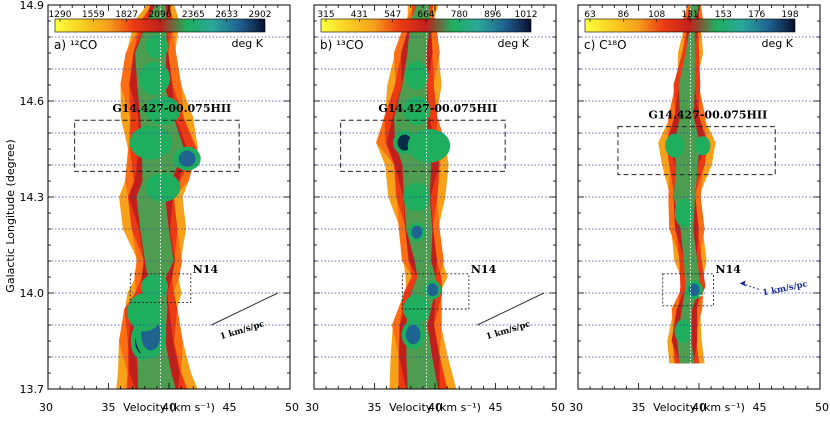  I want to click on colorbar-tick-label: 1559, so click(93, 15).